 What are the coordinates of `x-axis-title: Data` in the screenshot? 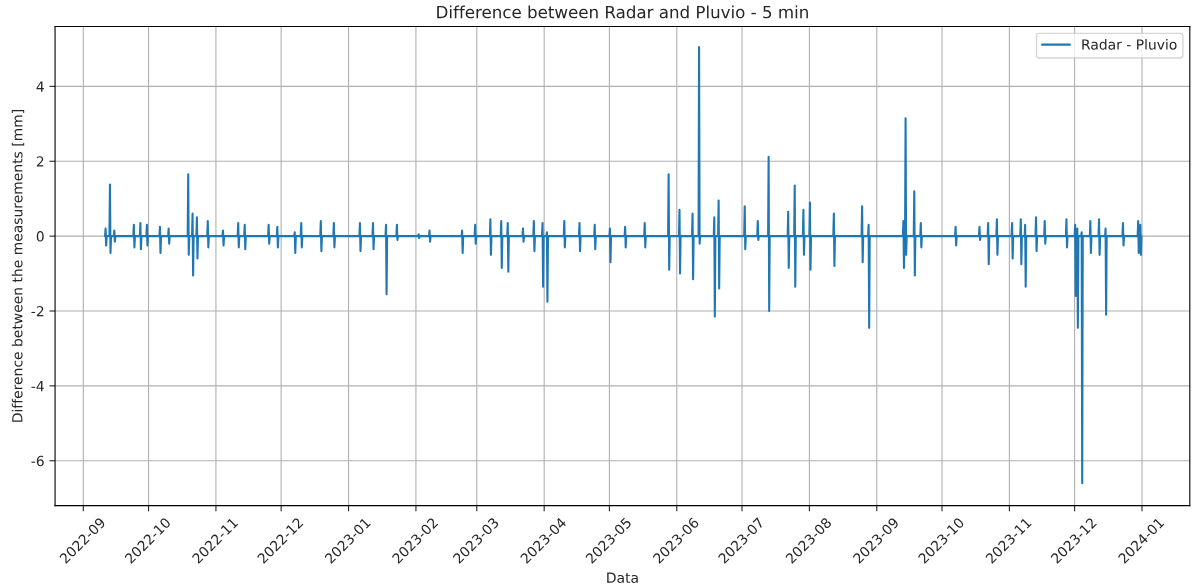 It's located at (622, 577).